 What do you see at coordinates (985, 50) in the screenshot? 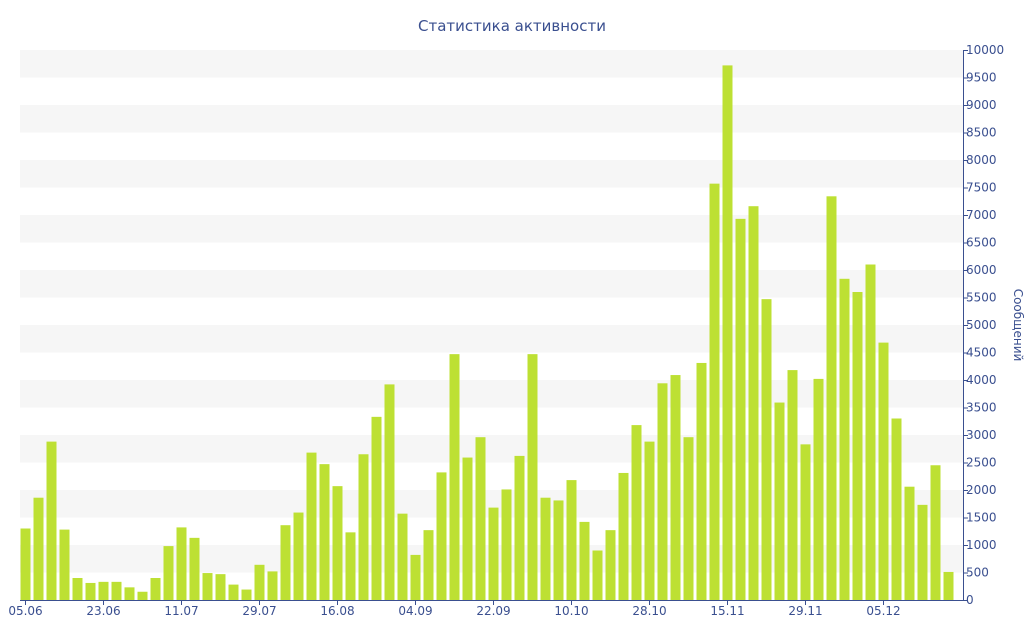
I see `y-tick-label: 10000` at bounding box center [985, 50].